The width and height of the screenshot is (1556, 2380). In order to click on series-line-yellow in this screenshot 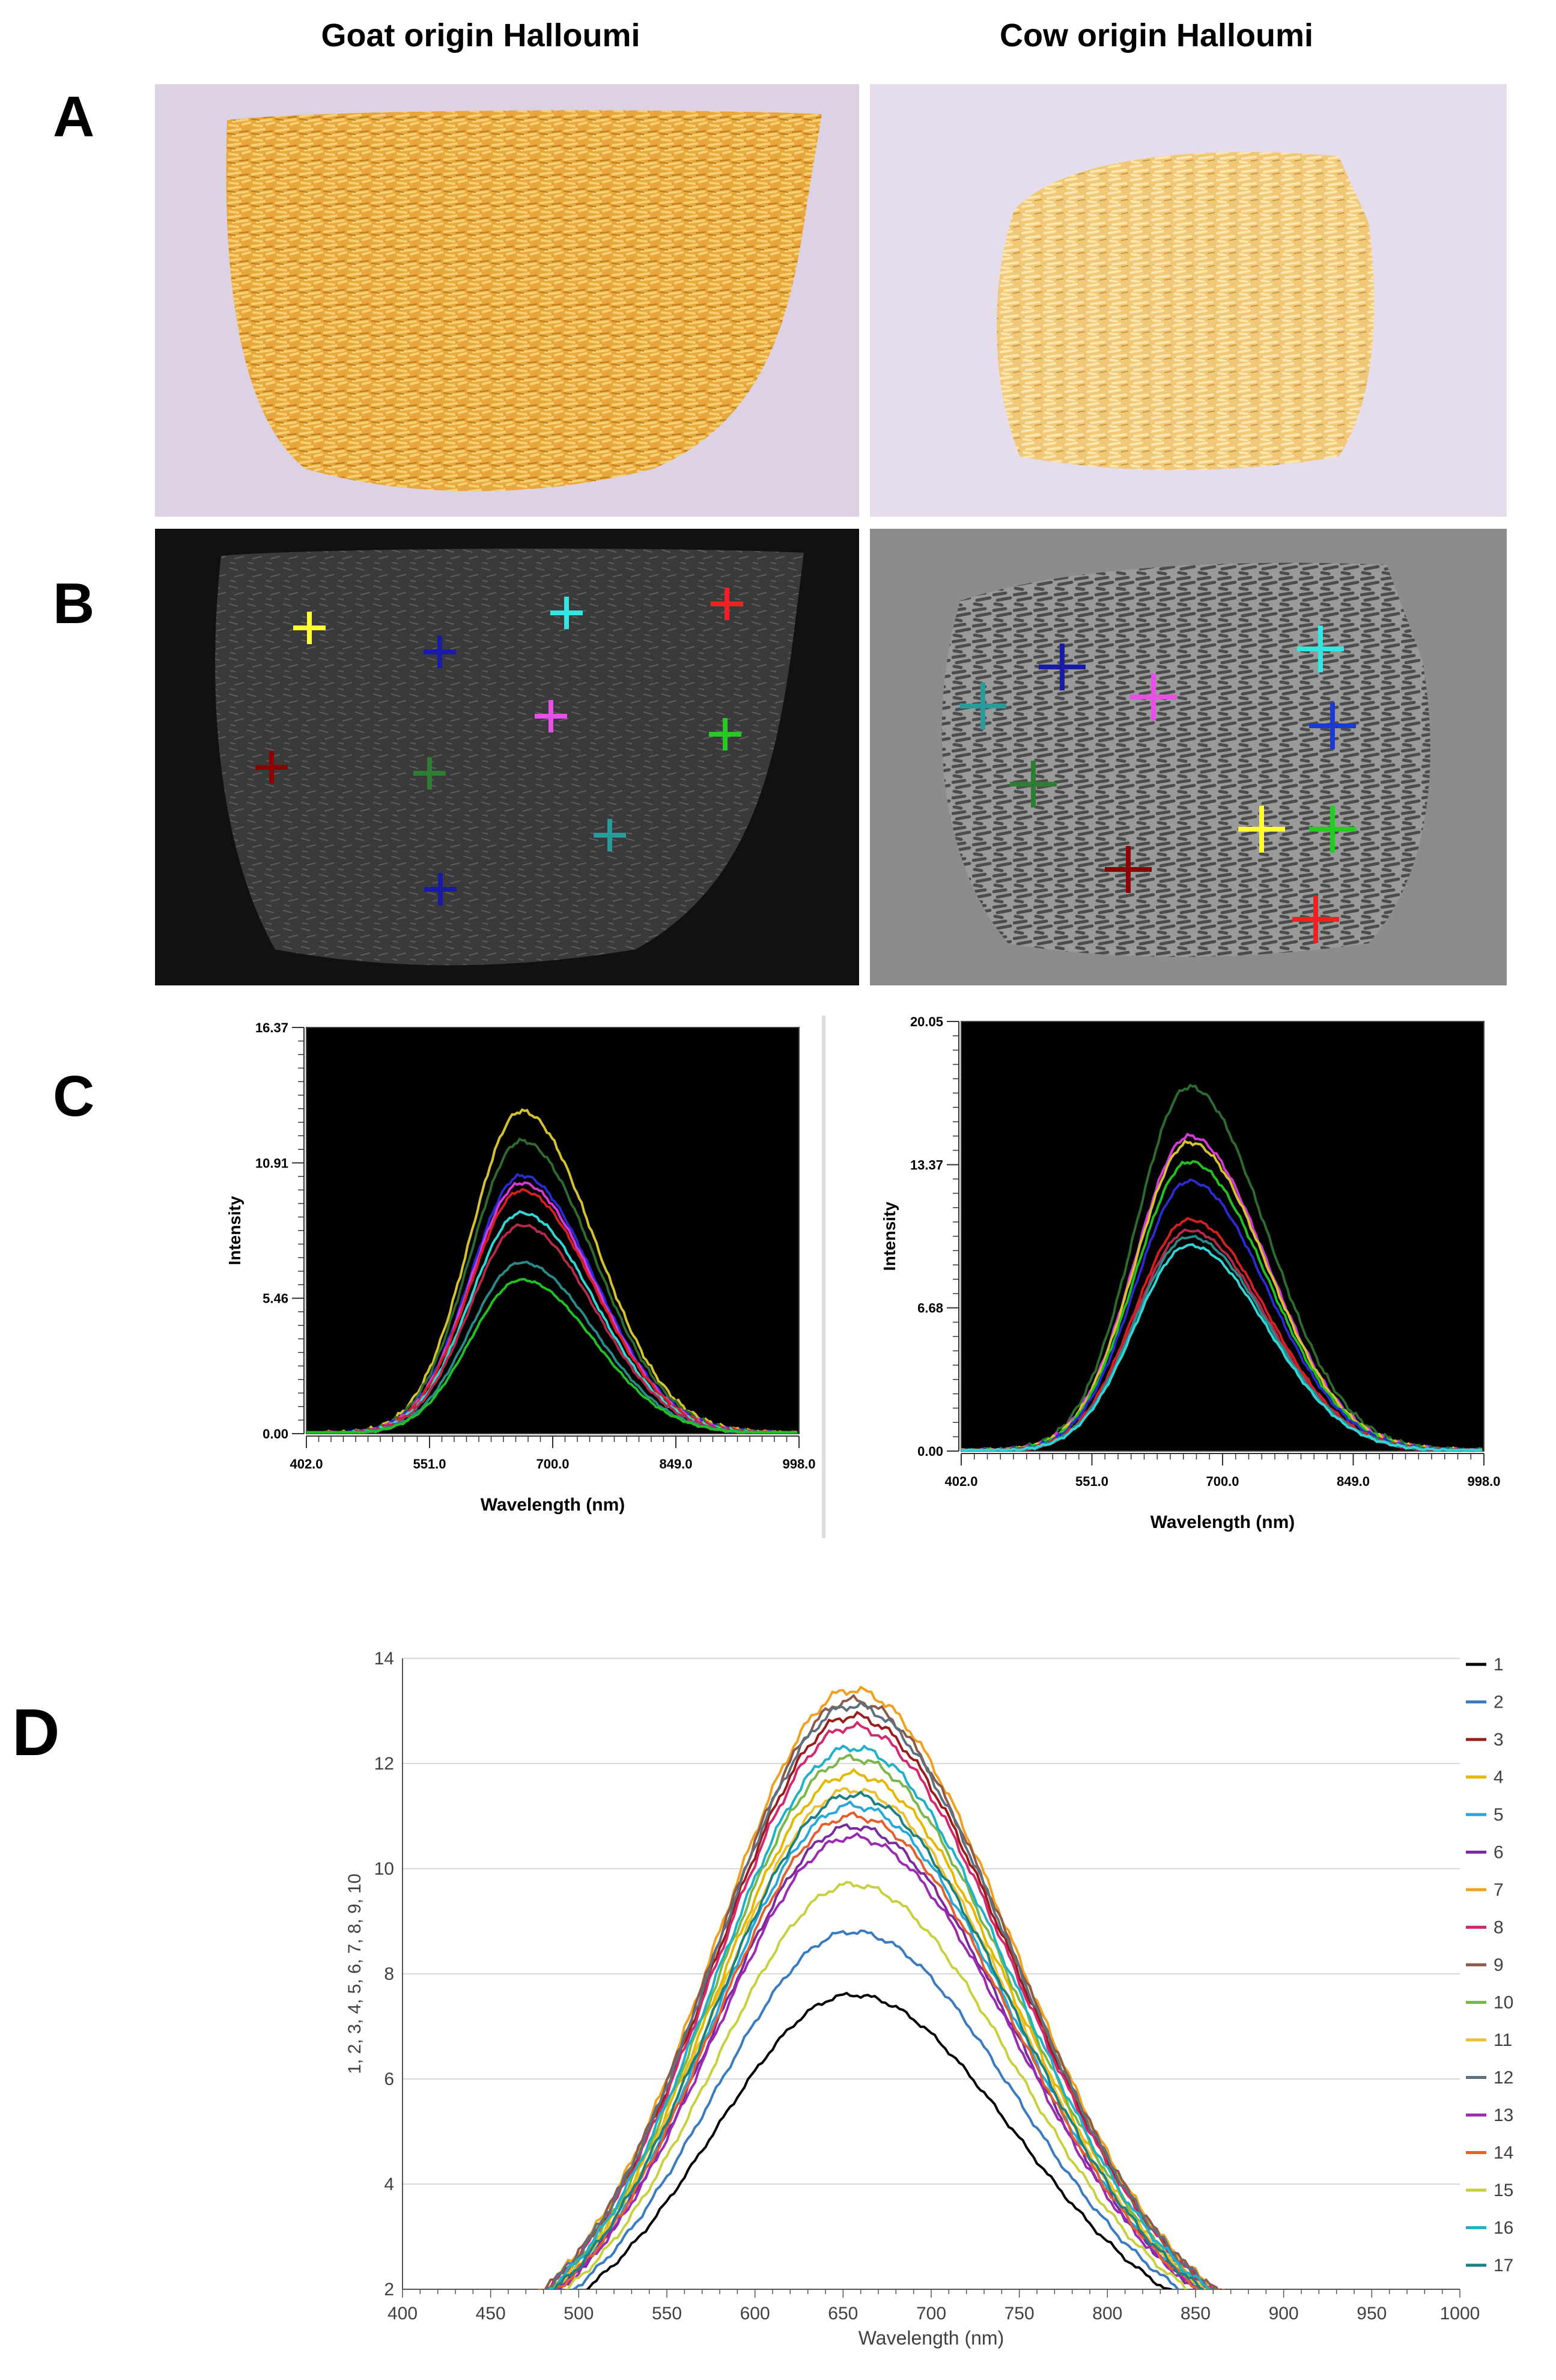, I will do `click(1222, 1296)`.